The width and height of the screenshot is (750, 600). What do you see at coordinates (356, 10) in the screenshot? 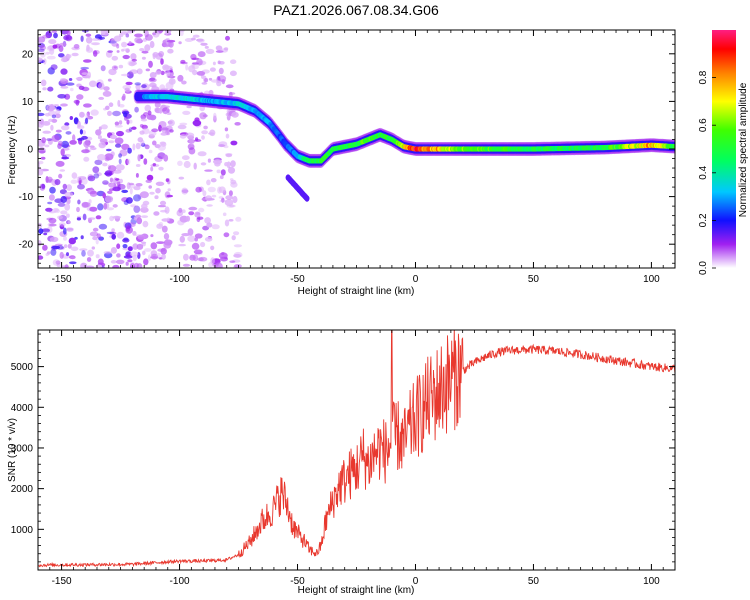
I see `chart-title: PAZ1.2026.067.08.34.G06` at bounding box center [356, 10].